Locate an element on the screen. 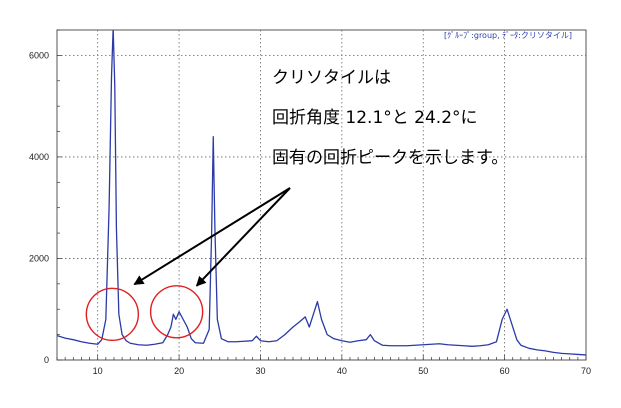  x-tick-label: 20 is located at coordinates (179, 371).